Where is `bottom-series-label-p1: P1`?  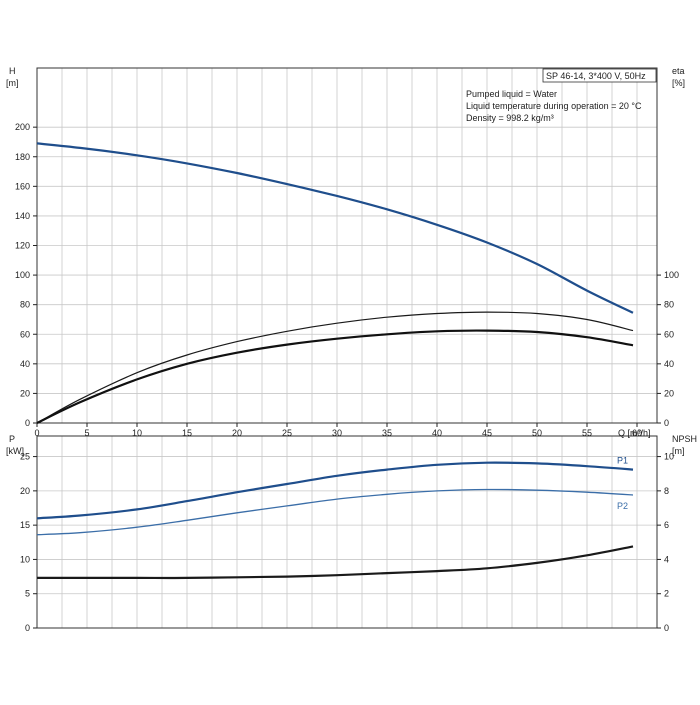
bottom-series-label-p1: P1 is located at coordinates (622, 461).